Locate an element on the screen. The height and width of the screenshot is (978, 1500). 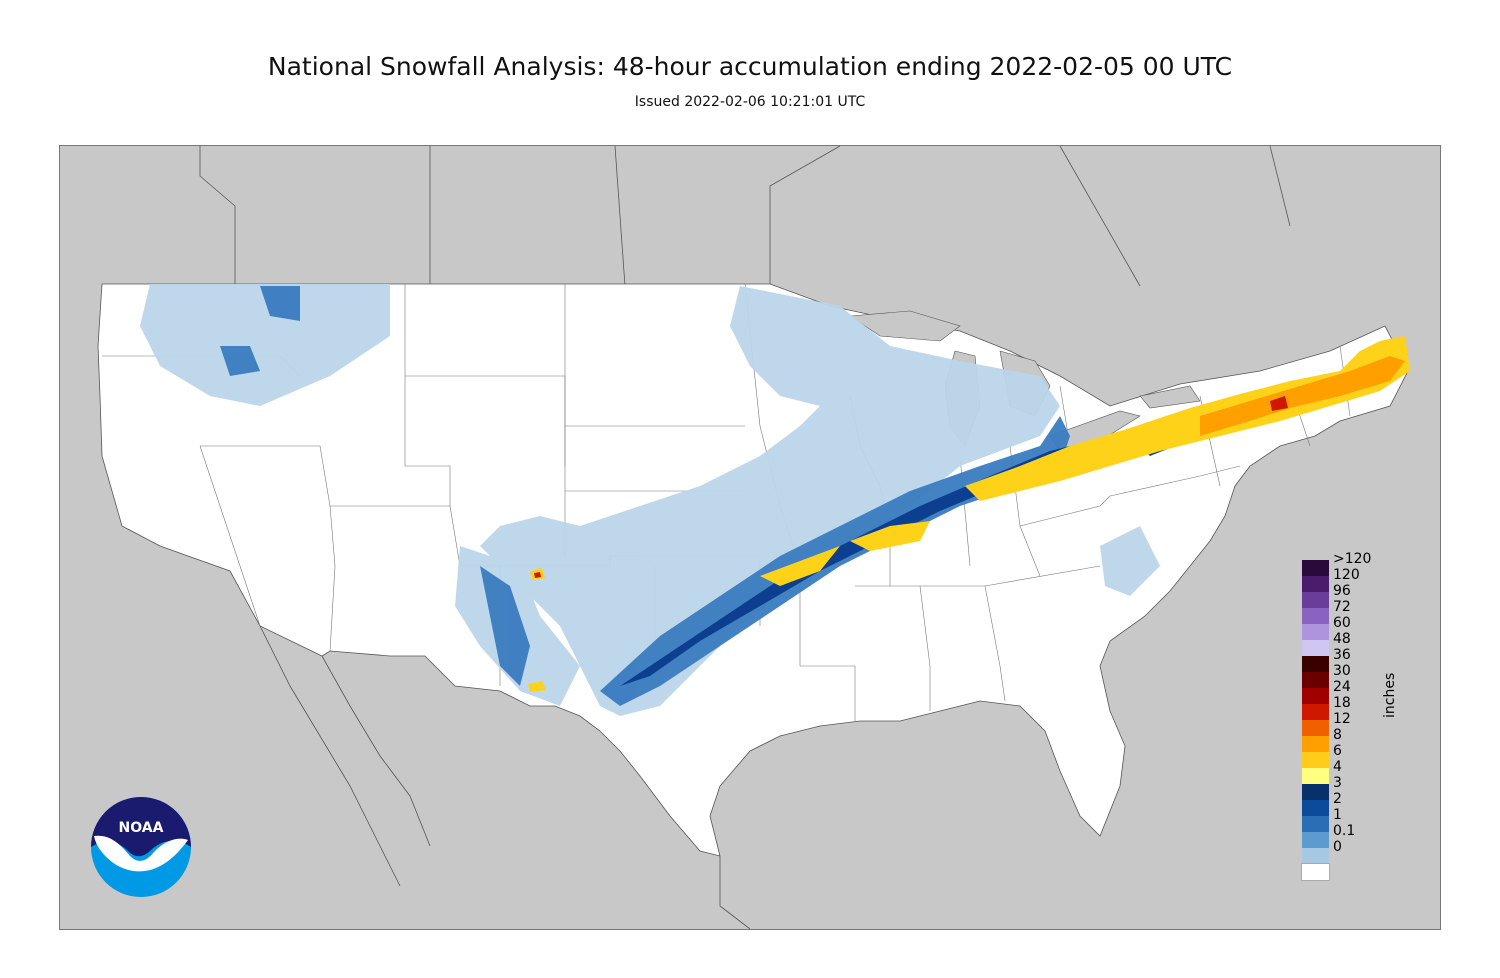
legend-unit: inches is located at coordinates (1390, 695).